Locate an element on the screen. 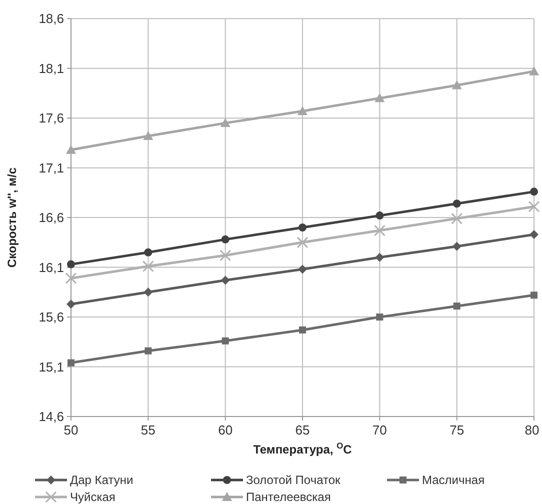 This screenshot has height=504, width=542. legend-label: Дар Катуни is located at coordinates (102, 480).